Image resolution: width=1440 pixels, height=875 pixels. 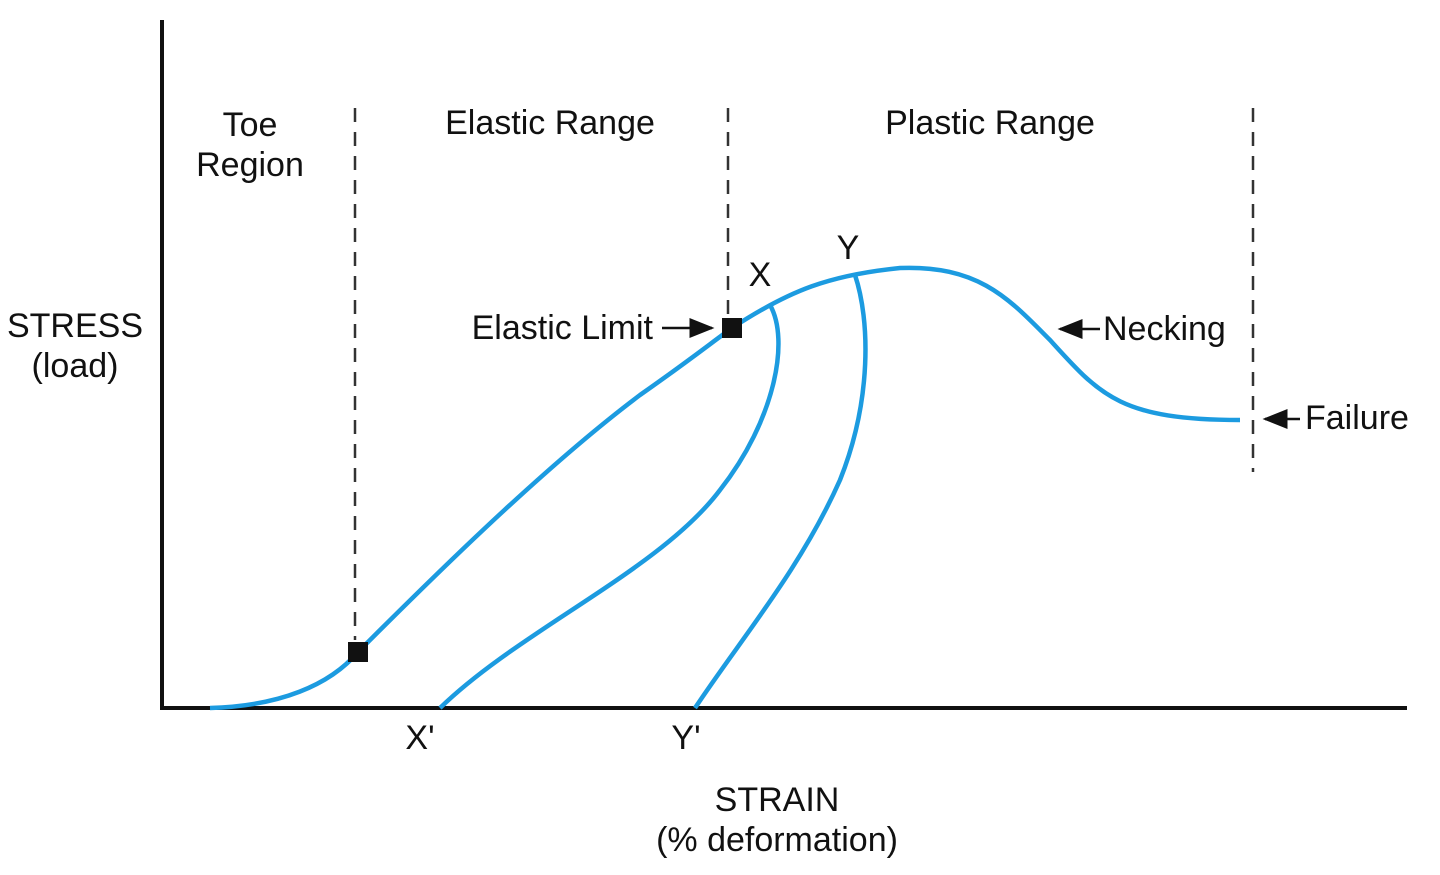 What do you see at coordinates (760, 275) in the screenshot?
I see `point-label: X` at bounding box center [760, 275].